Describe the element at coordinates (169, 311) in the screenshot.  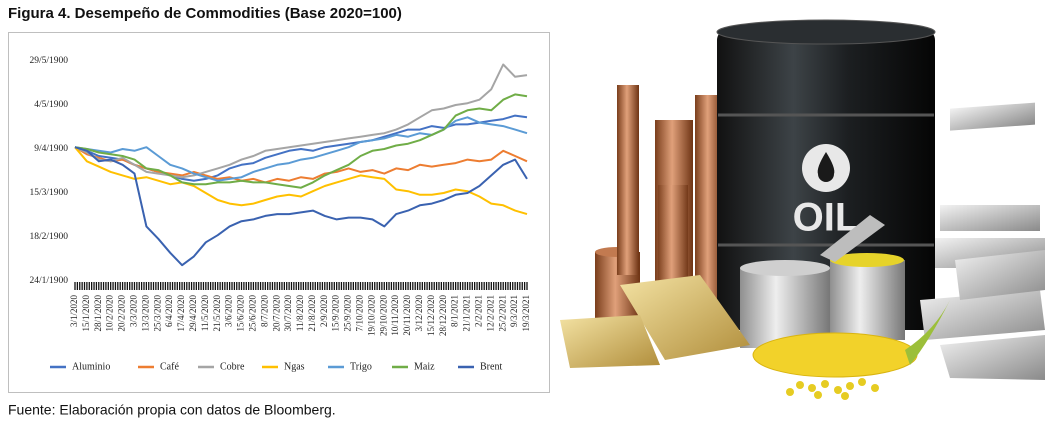
I see `x-tick-label: 6/4/2020` at that location.